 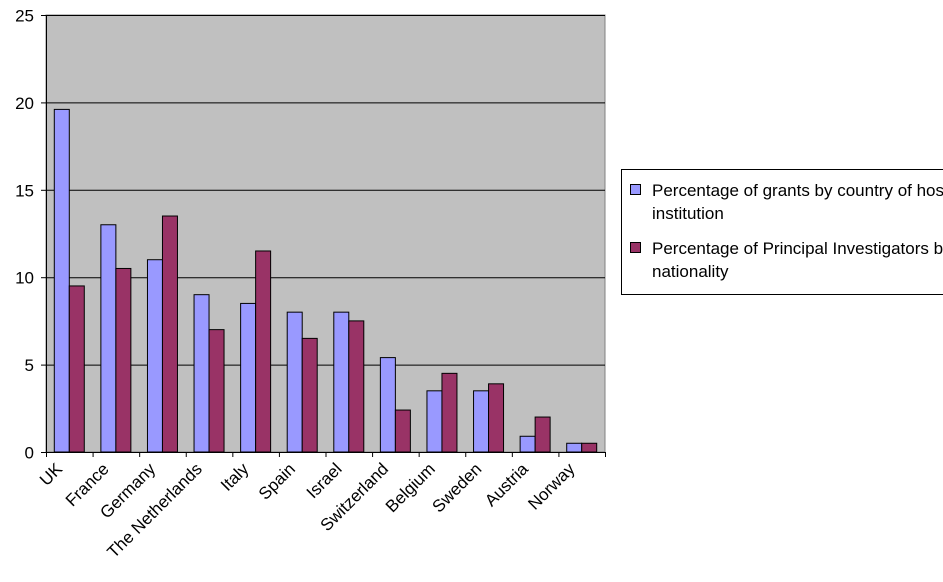 What do you see at coordinates (506, 484) in the screenshot?
I see `x-tick-label: Austria` at bounding box center [506, 484].